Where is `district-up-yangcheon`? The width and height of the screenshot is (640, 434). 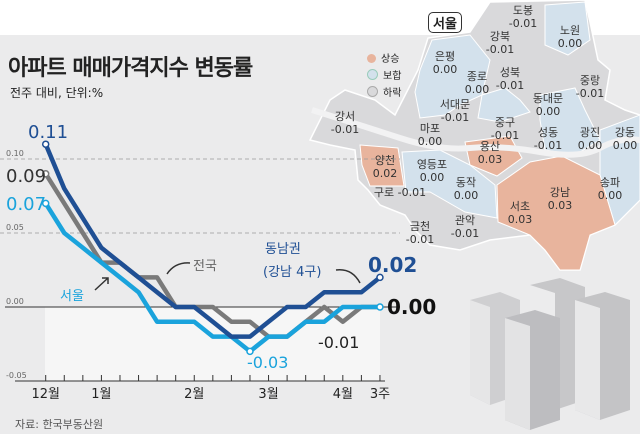 district-up-yangcheon is located at coordinates (382, 165).